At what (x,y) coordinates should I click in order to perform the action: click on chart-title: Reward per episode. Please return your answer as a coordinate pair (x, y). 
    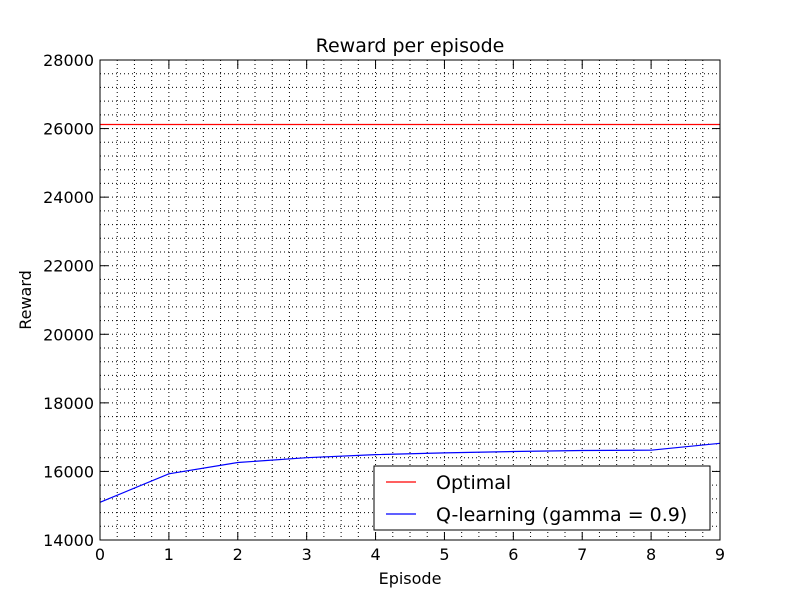
    Looking at the image, I should click on (410, 46).